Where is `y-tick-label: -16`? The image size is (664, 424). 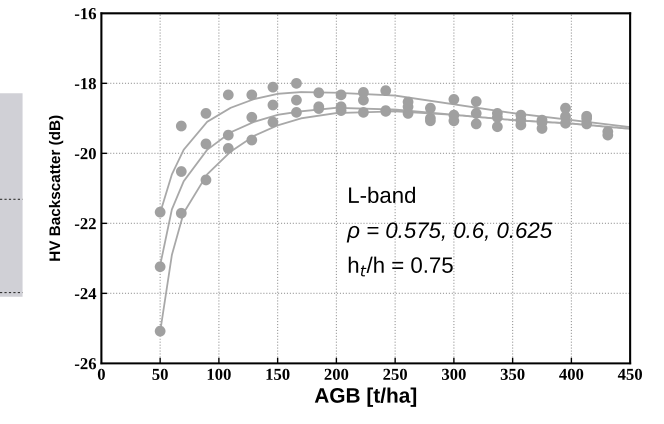
y-tick-label: -16 is located at coordinates (85, 14).